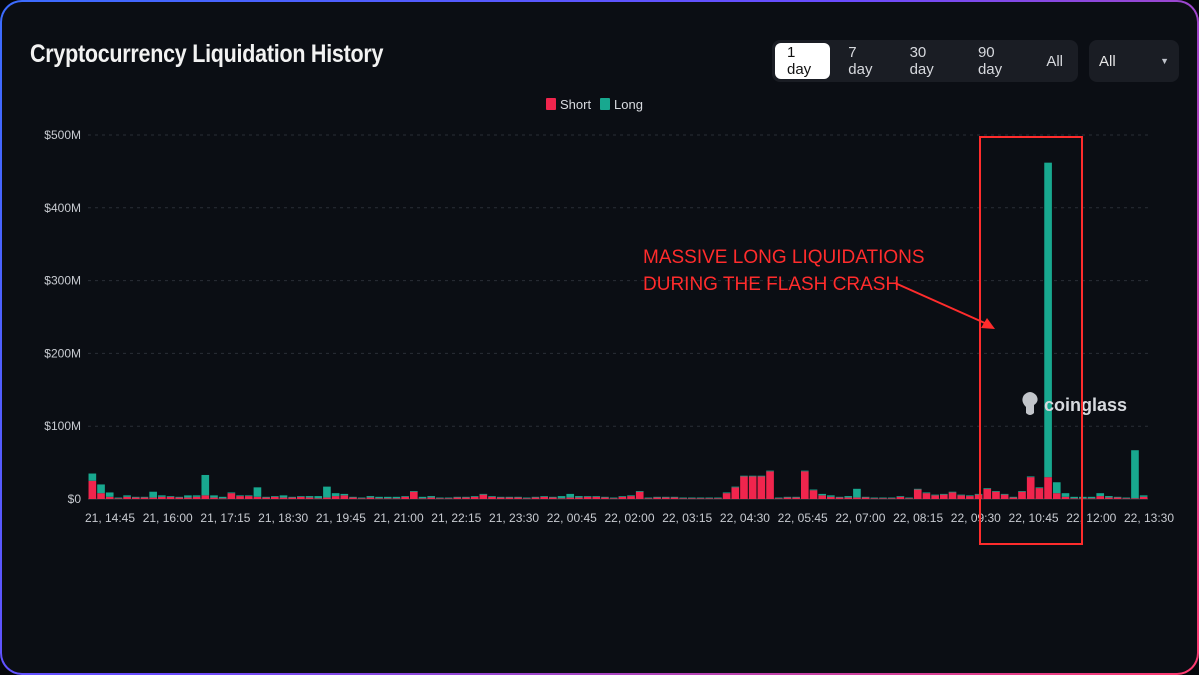 The image size is (1199, 675). What do you see at coordinates (990, 61) in the screenshot?
I see `range-90-day-button: 90 day` at bounding box center [990, 61].